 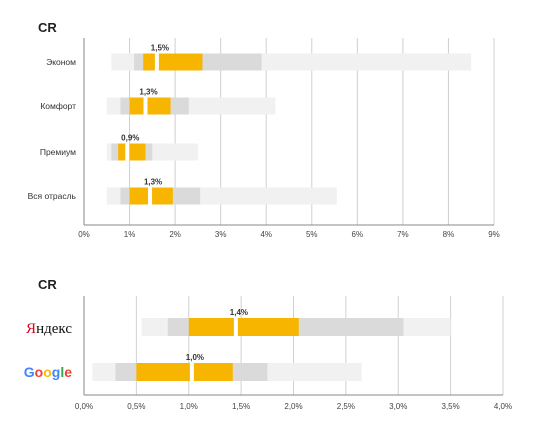 What do you see at coordinates (221, 234) in the screenshot?
I see `x-tick-label: 3%` at bounding box center [221, 234].